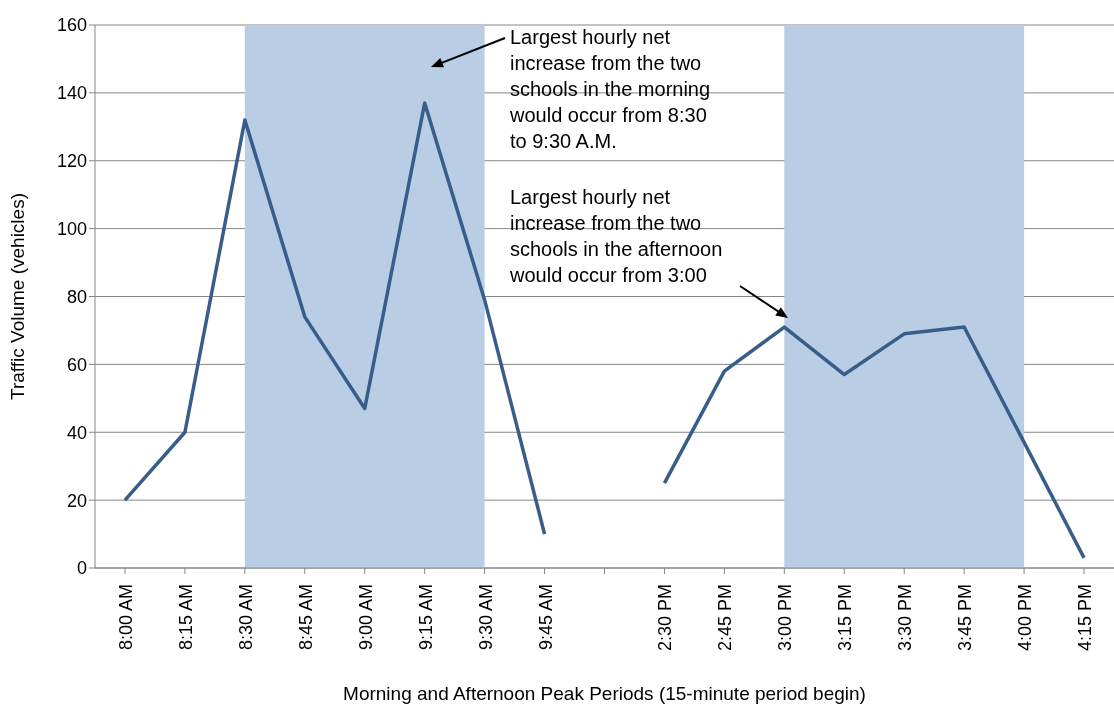 This screenshot has width=1114, height=707. Describe the element at coordinates (17, 296) in the screenshot. I see `y-axis-title: Traffic Volume (vehicles)` at that location.